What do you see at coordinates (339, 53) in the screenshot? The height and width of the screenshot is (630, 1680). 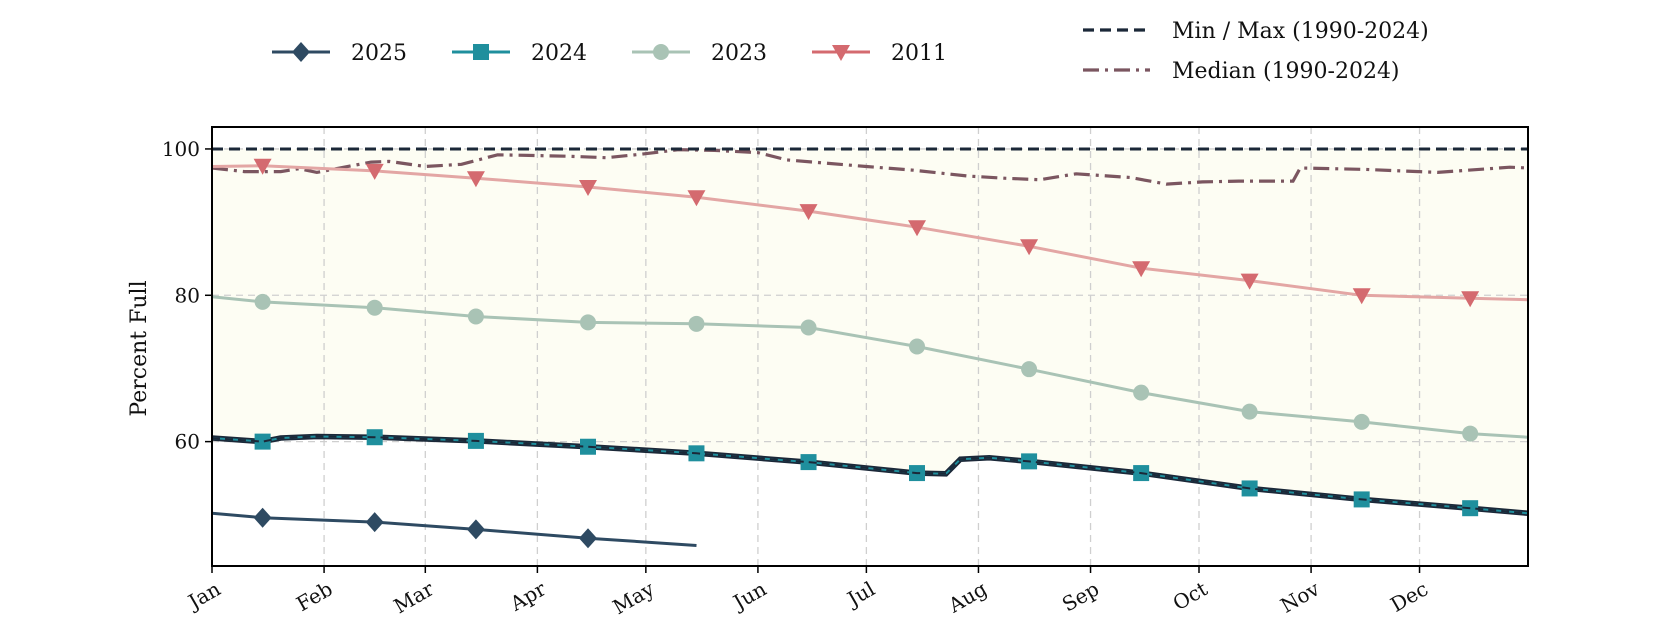 I see `legend-item-y2025: 2025` at bounding box center [339, 53].